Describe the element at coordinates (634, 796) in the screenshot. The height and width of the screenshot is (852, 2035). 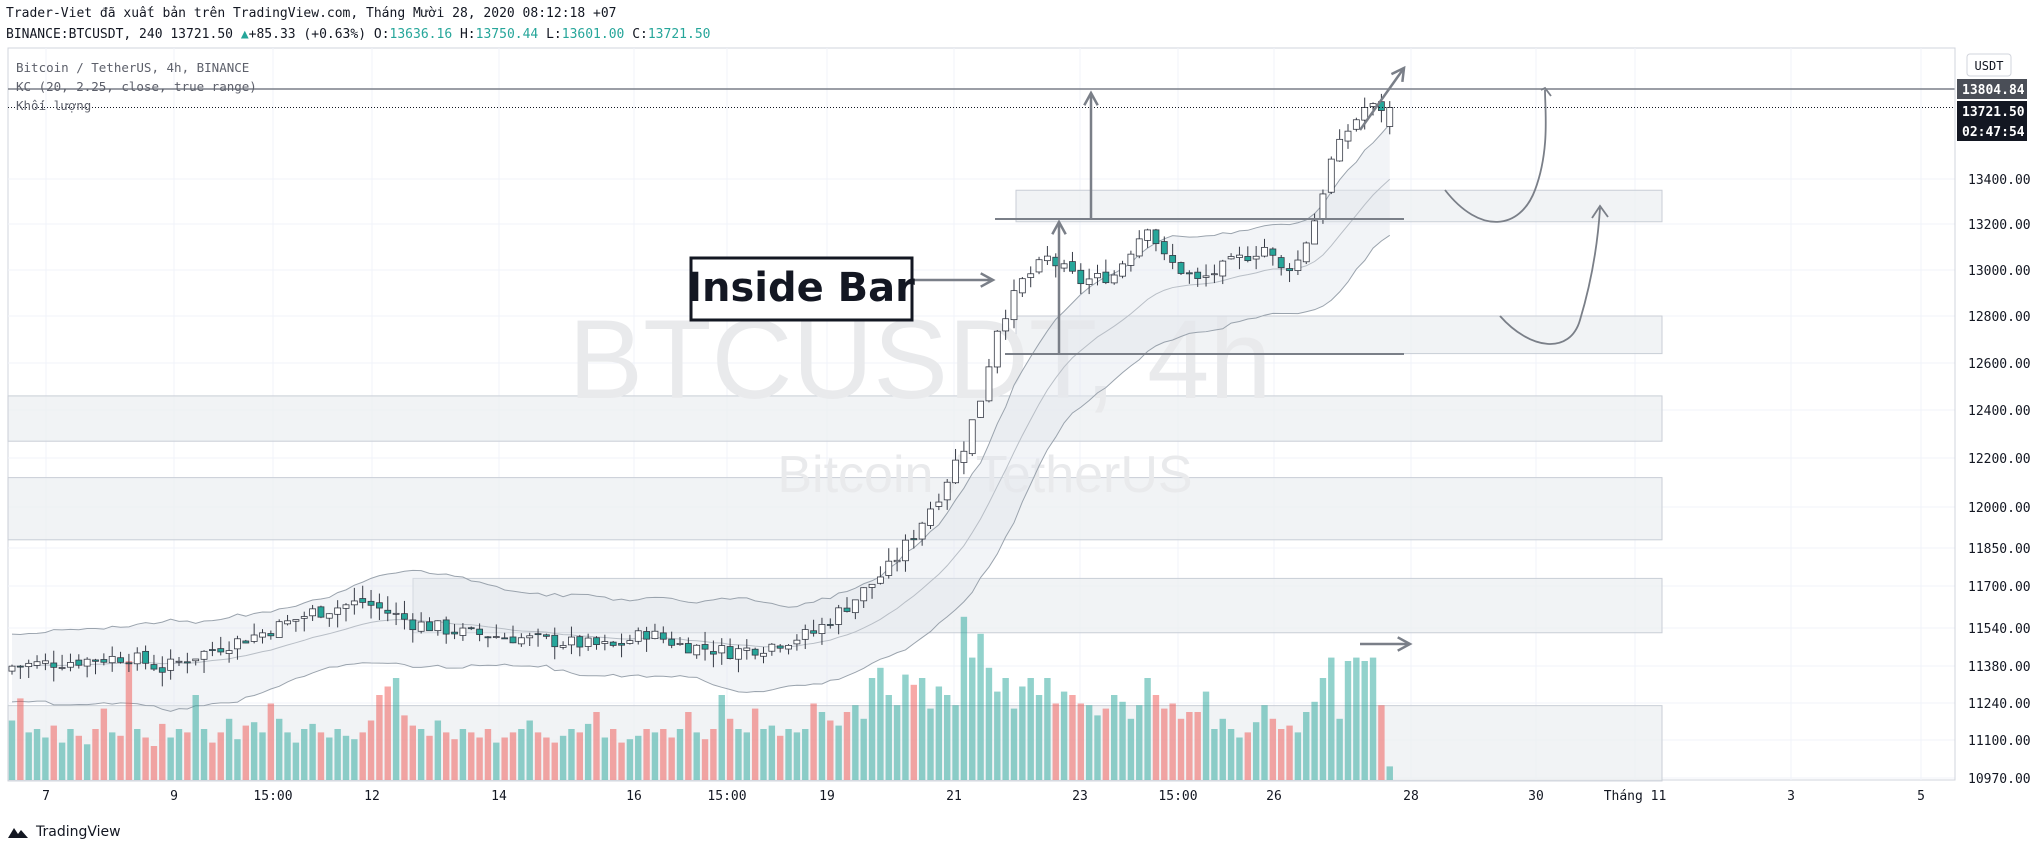
I see `time-tick-label: 16` at that location.